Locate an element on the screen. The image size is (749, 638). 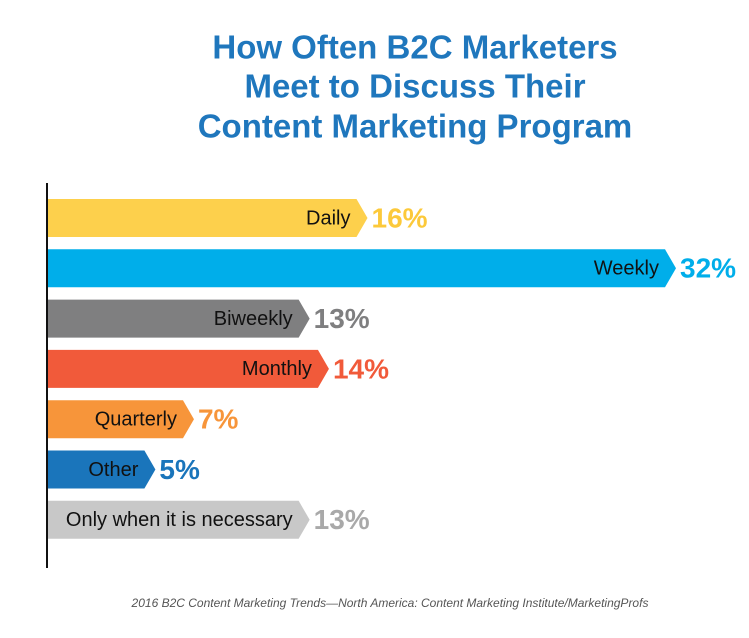
value-label: 5% is located at coordinates (179, 469).